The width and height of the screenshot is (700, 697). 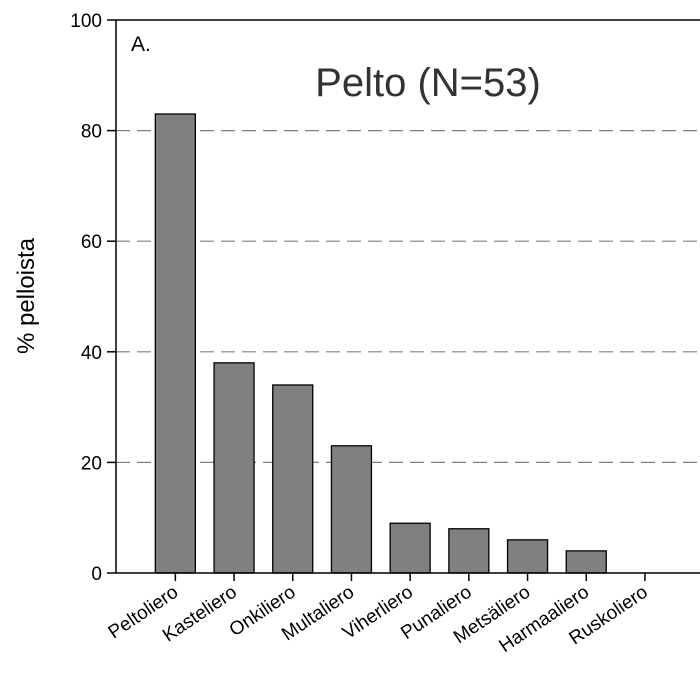 I want to click on chart-title: Pelto (N=53), so click(x=428, y=83).